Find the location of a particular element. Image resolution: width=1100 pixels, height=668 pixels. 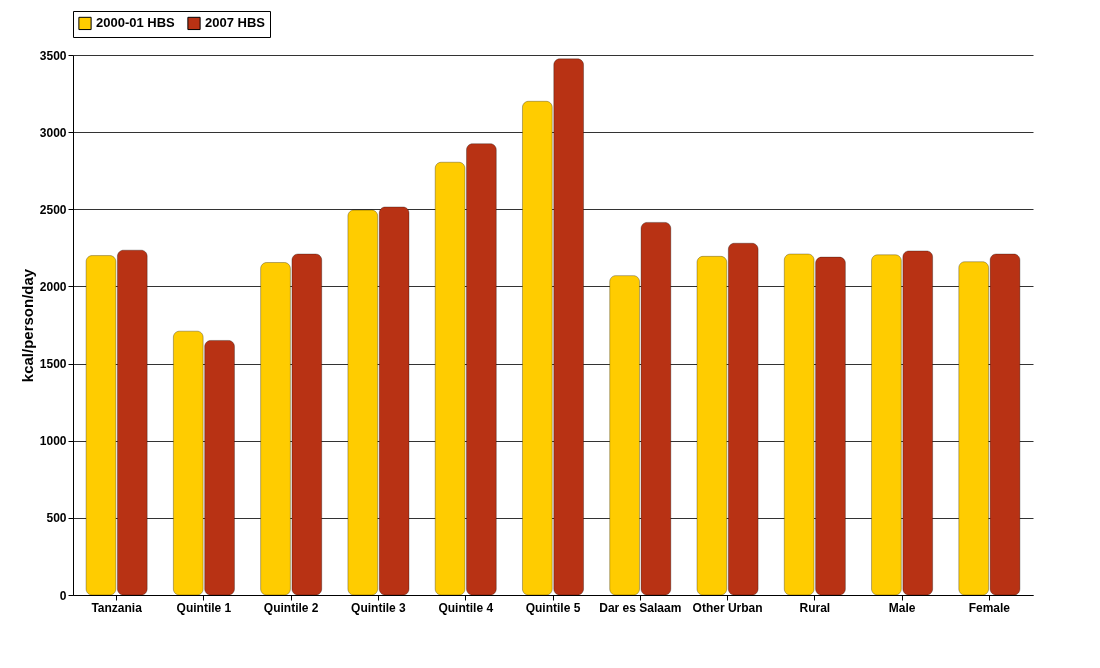

x-tick-label: Rural is located at coordinates (815, 607).